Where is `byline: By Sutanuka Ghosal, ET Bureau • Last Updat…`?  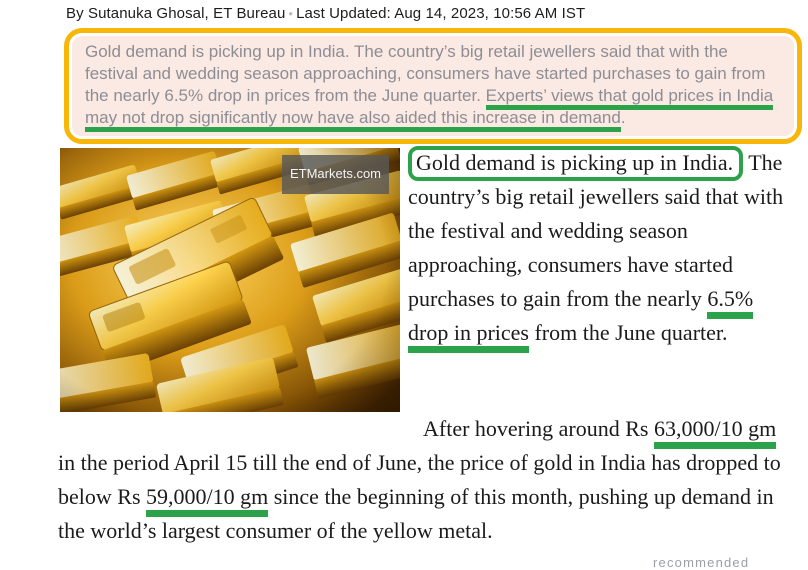
byline: By Sutanuka Ghosal, ET Bureau • Last Updat… is located at coordinates (437, 13).